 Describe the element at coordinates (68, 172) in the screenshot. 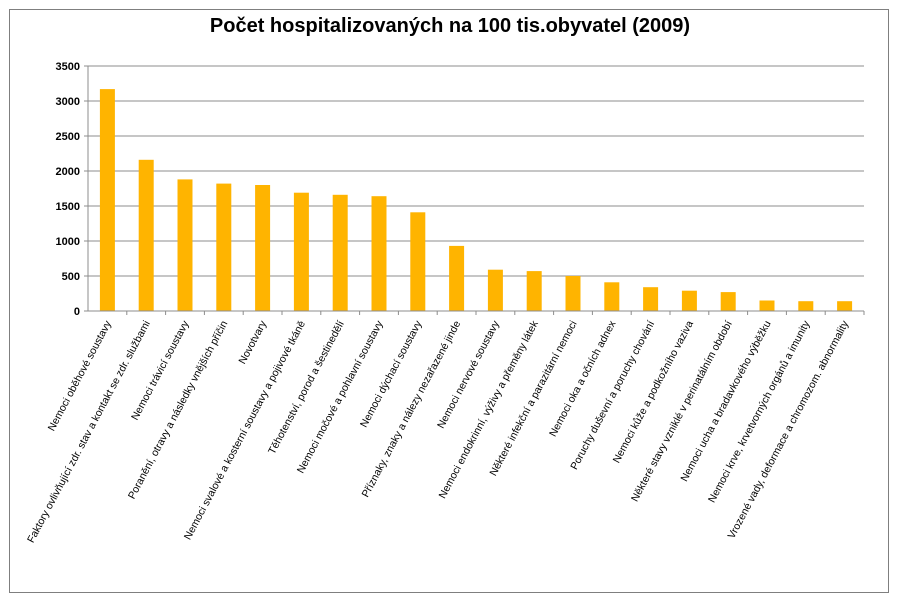

I see `y-tick-label: 2000` at that location.